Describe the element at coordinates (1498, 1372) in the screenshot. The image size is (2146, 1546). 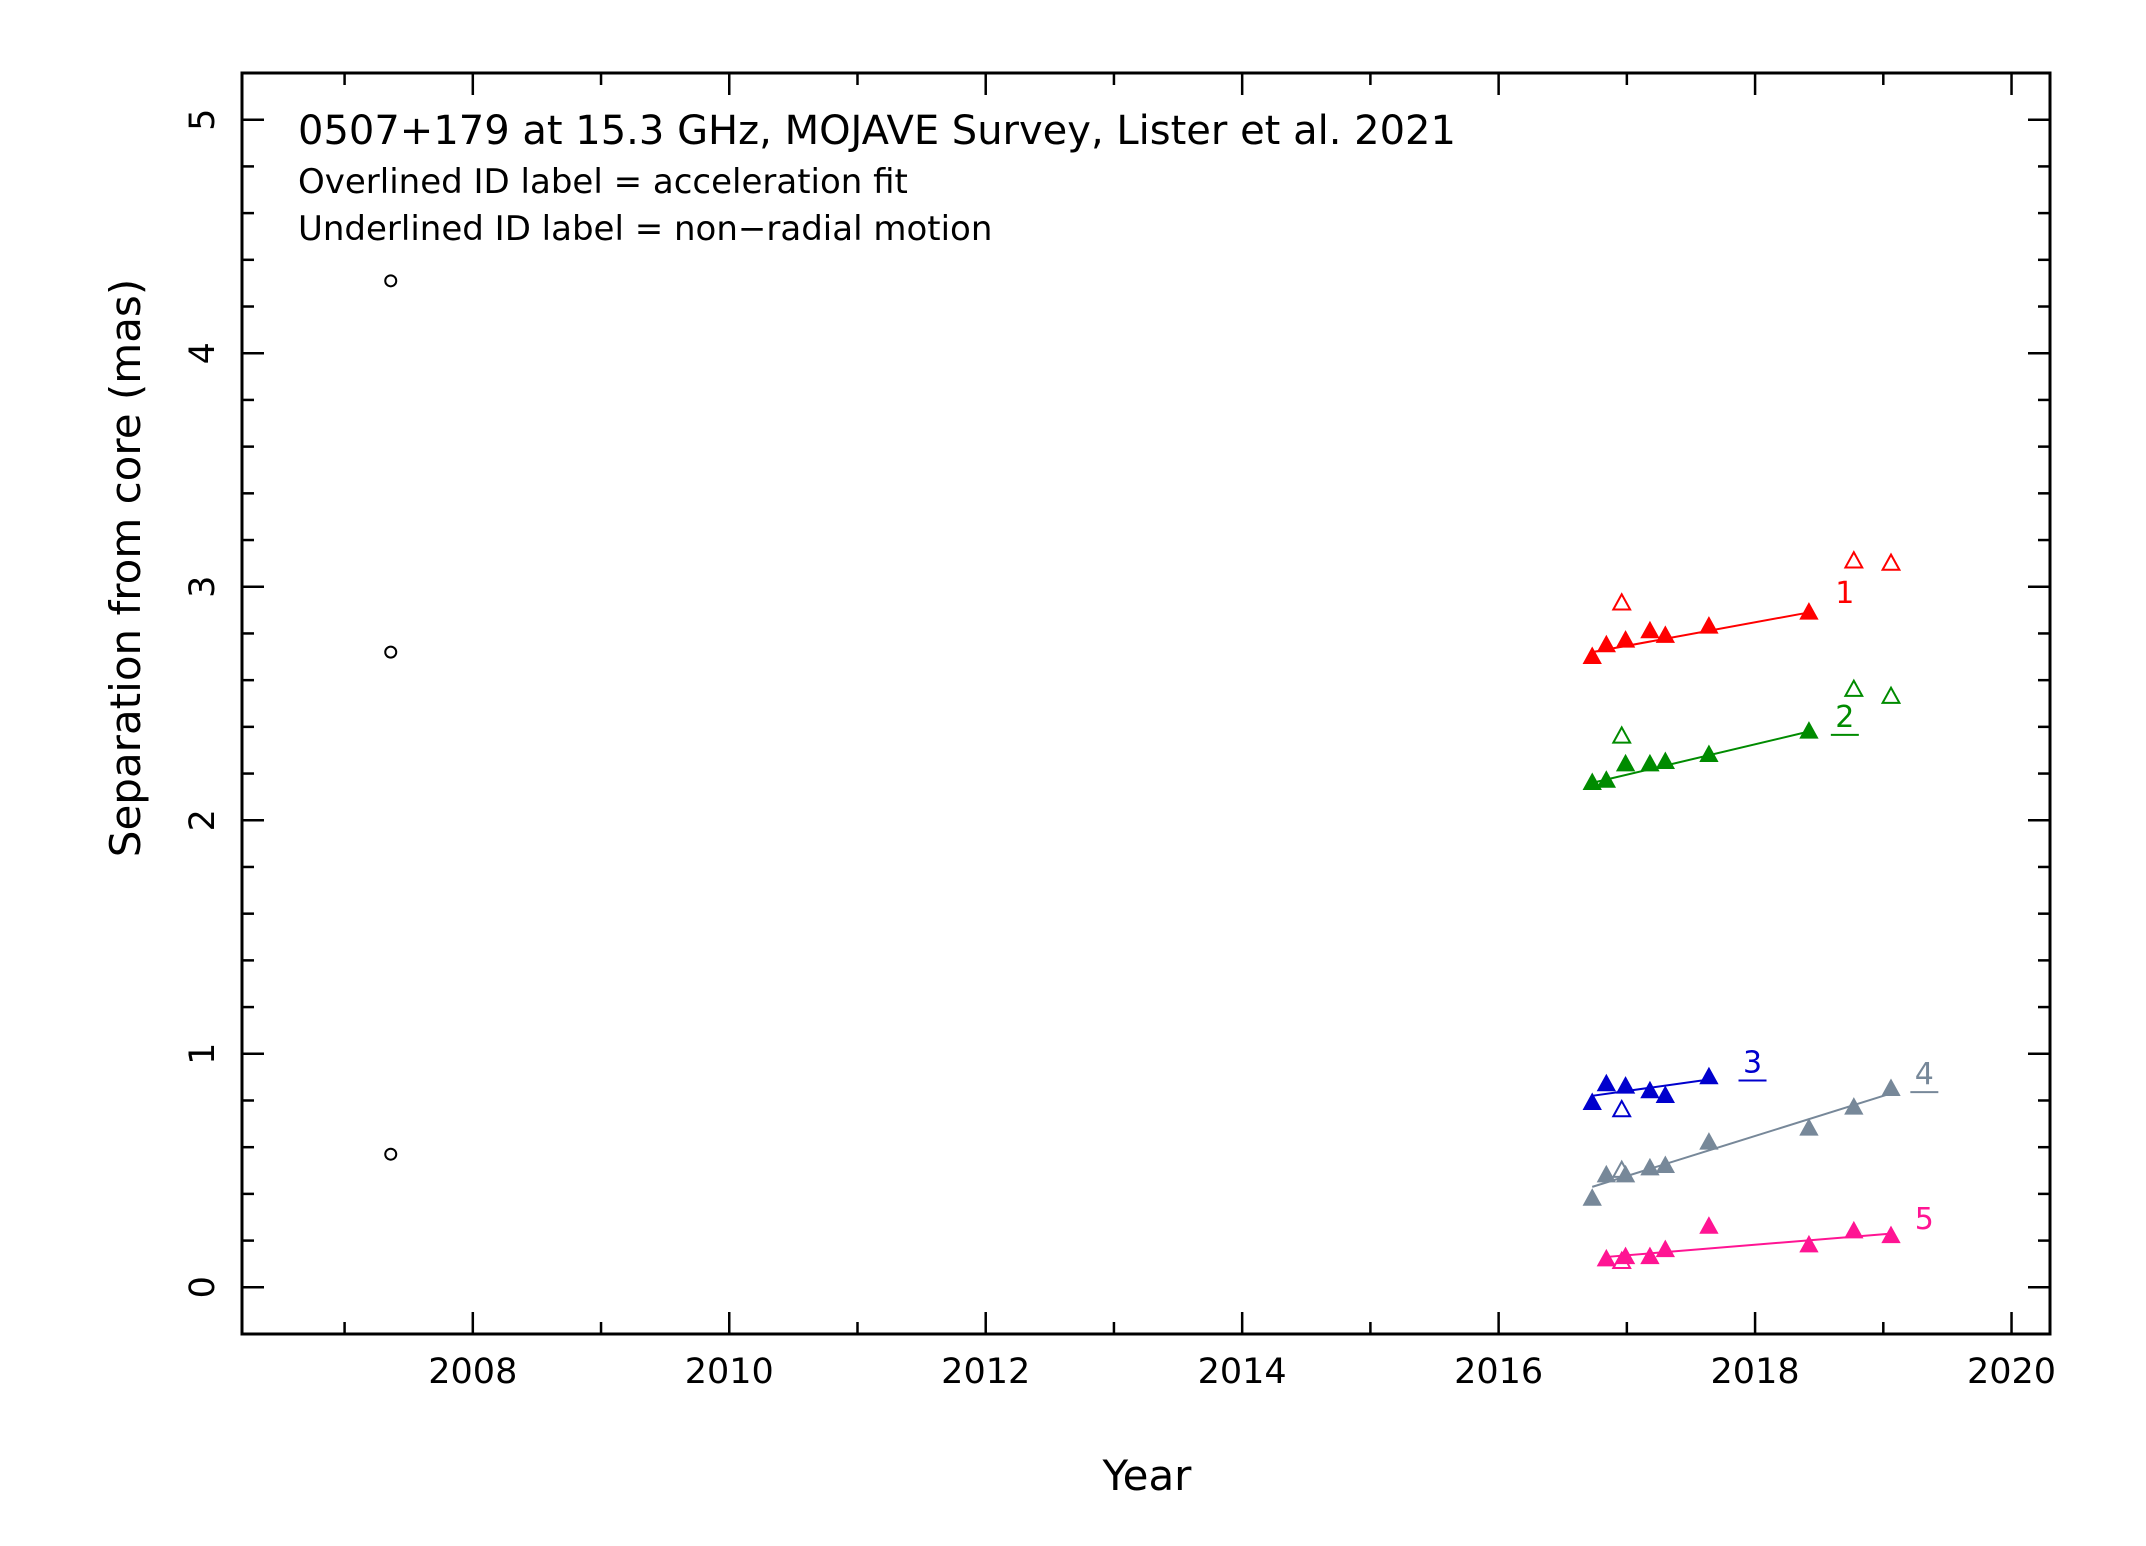
I see `x-tick-label: 2016` at that location.